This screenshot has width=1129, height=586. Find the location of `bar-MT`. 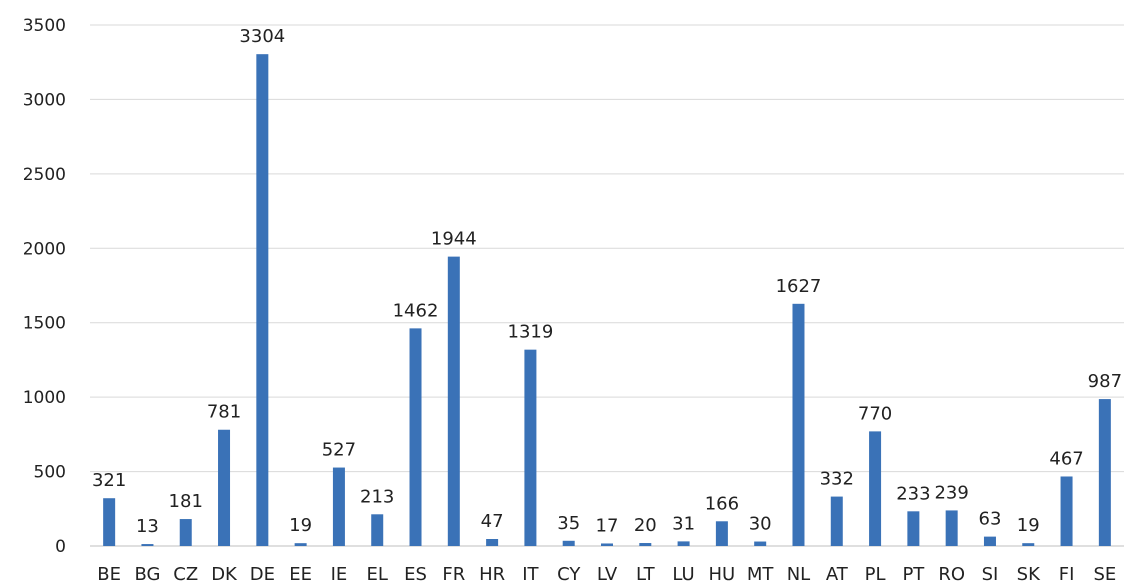

bar-MT is located at coordinates (760, 543).